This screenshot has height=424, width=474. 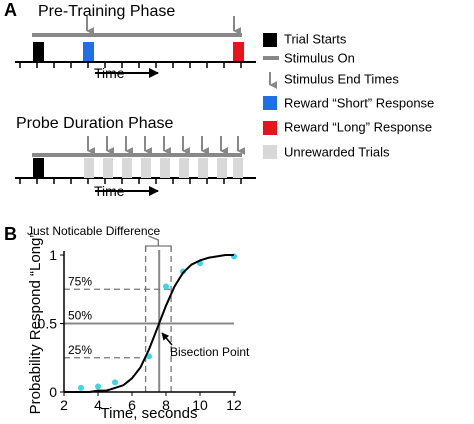 I want to click on x-tick-label: 10, so click(x=200, y=405).